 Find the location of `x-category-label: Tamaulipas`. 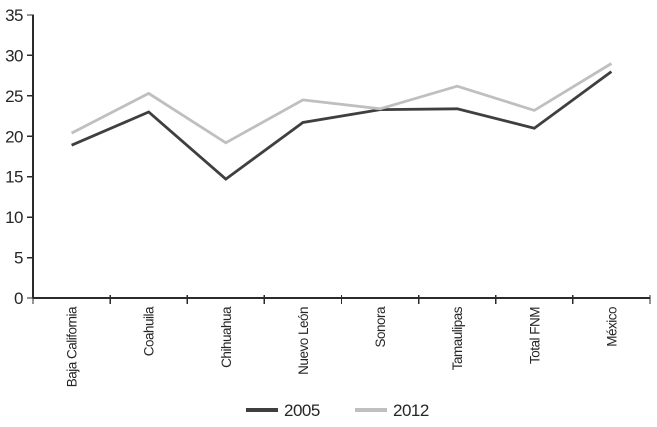

x-category-label: Tamaulipas is located at coordinates (457, 338).